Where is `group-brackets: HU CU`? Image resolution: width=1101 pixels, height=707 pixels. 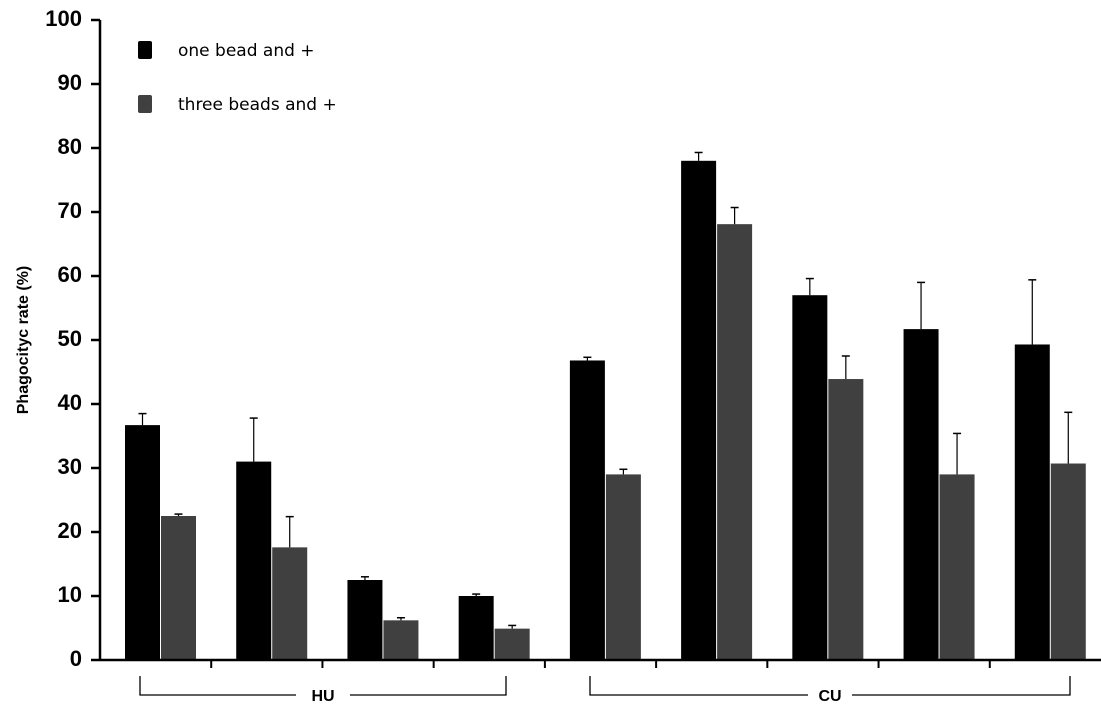 group-brackets: HU CU is located at coordinates (605, 690).